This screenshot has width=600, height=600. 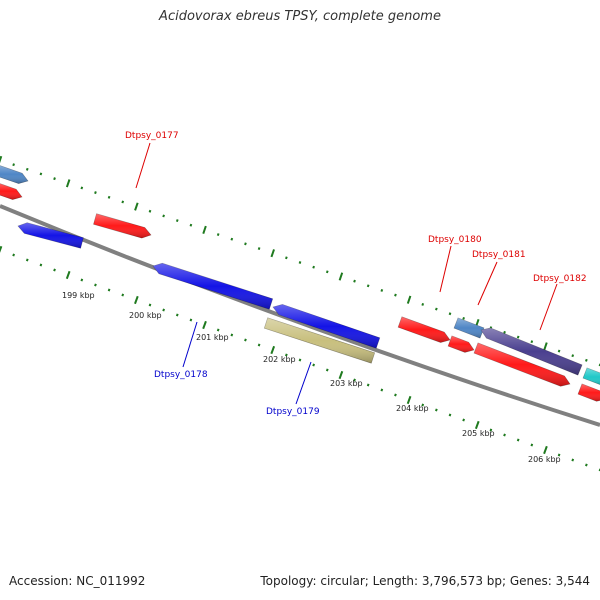 What do you see at coordinates (212, 337) in the screenshot?
I see `scale-label-201: 201 kbp` at bounding box center [212, 337].